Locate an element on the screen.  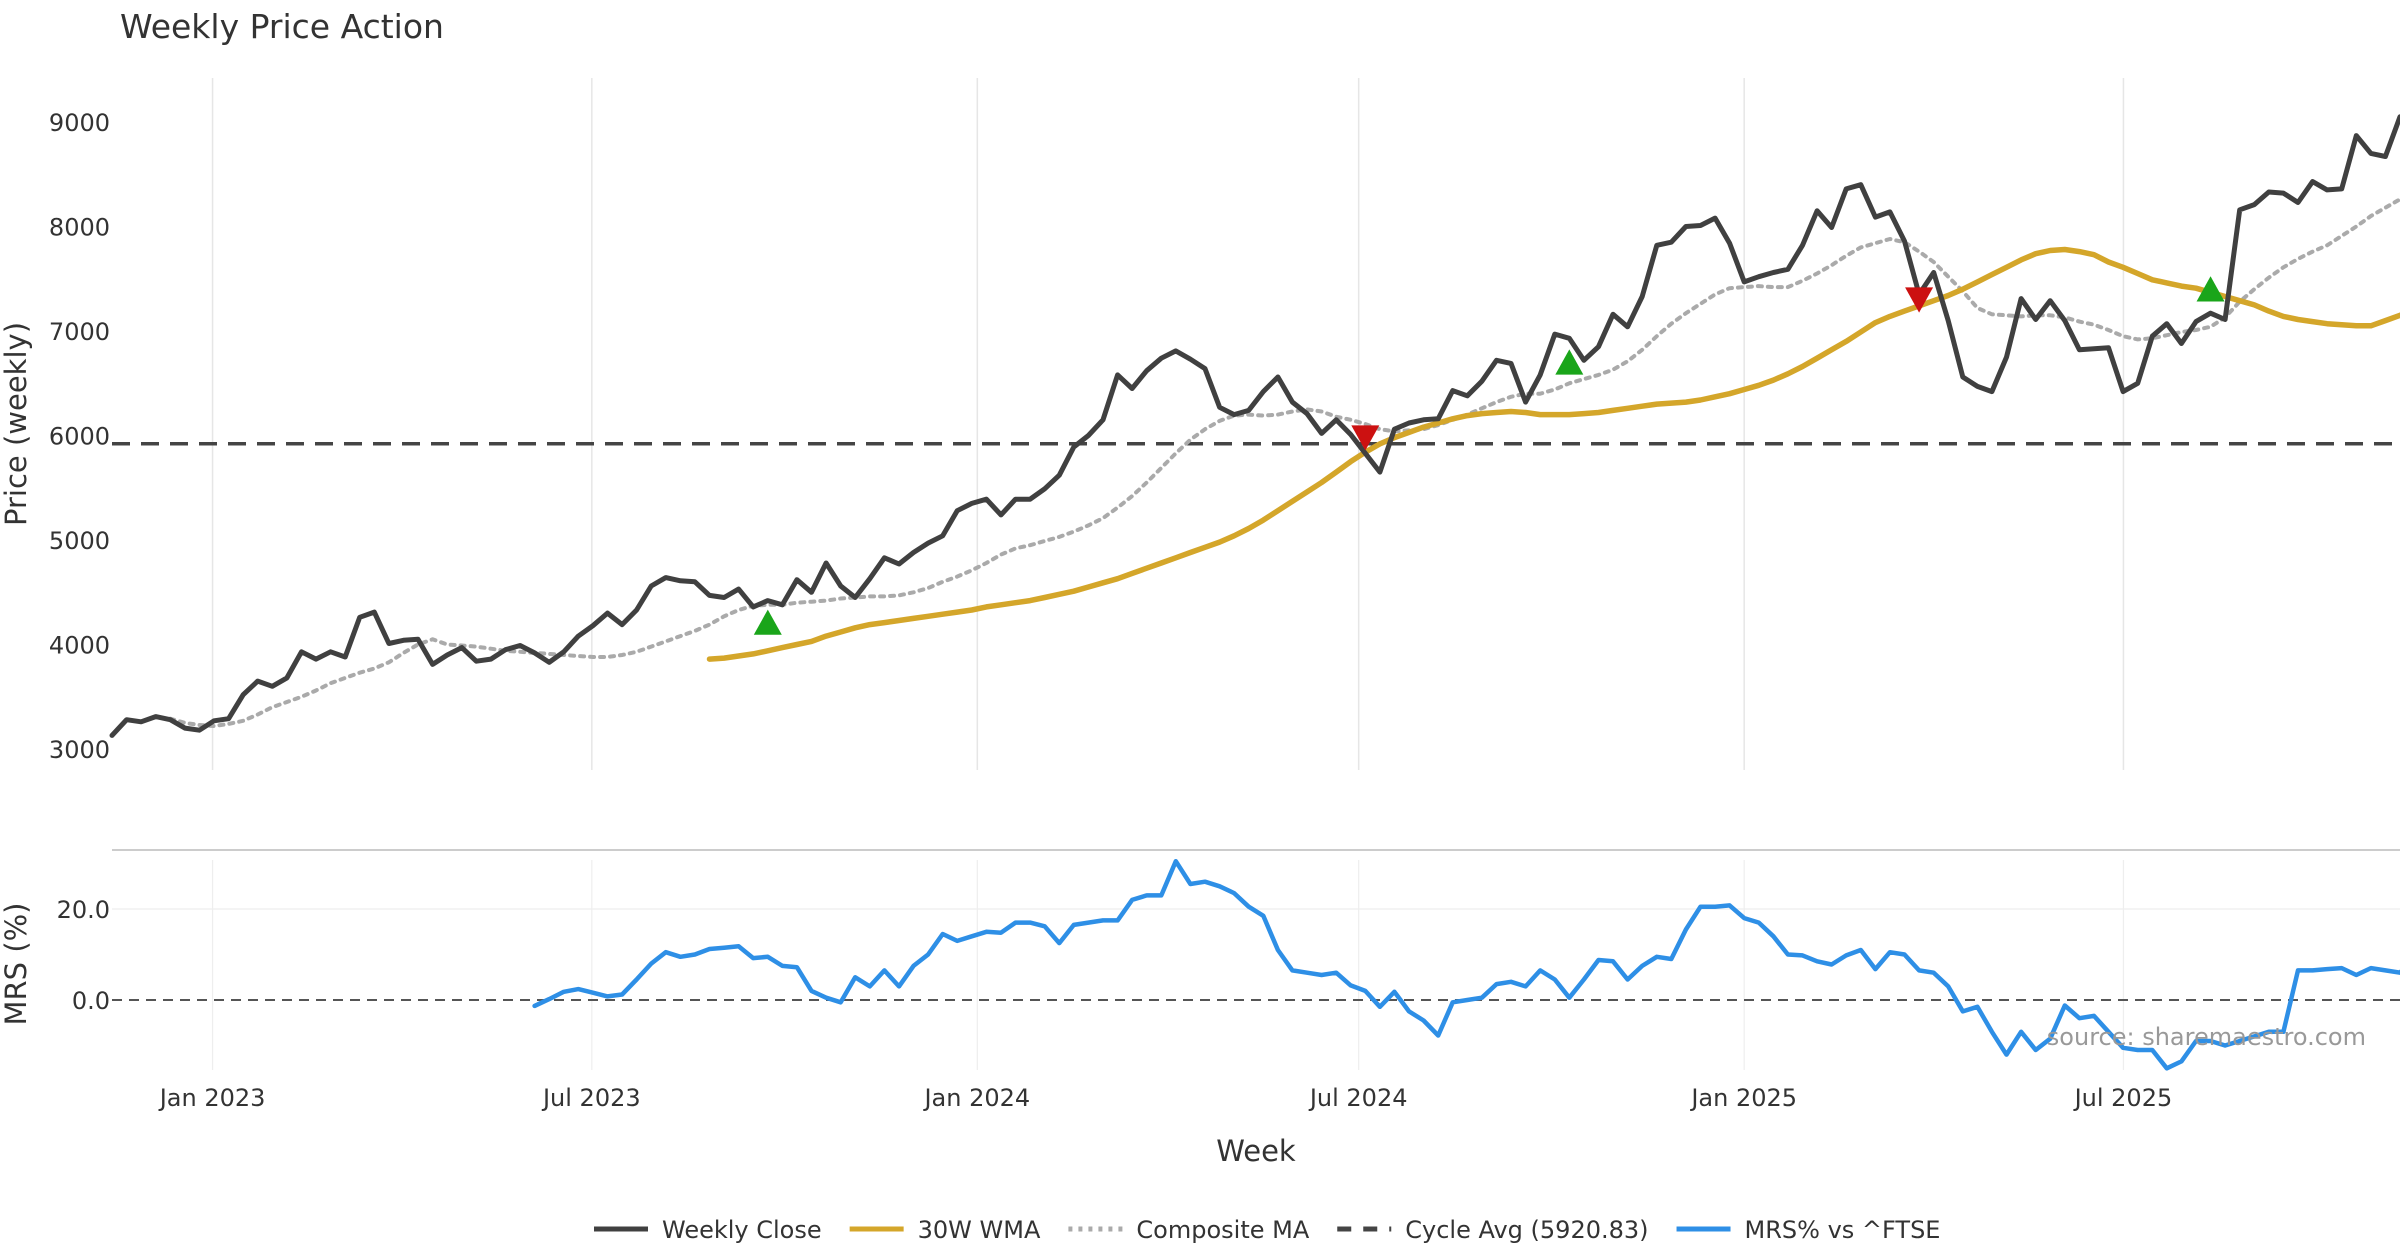
y-tick-label-price: 5000 is located at coordinates (79, 541).